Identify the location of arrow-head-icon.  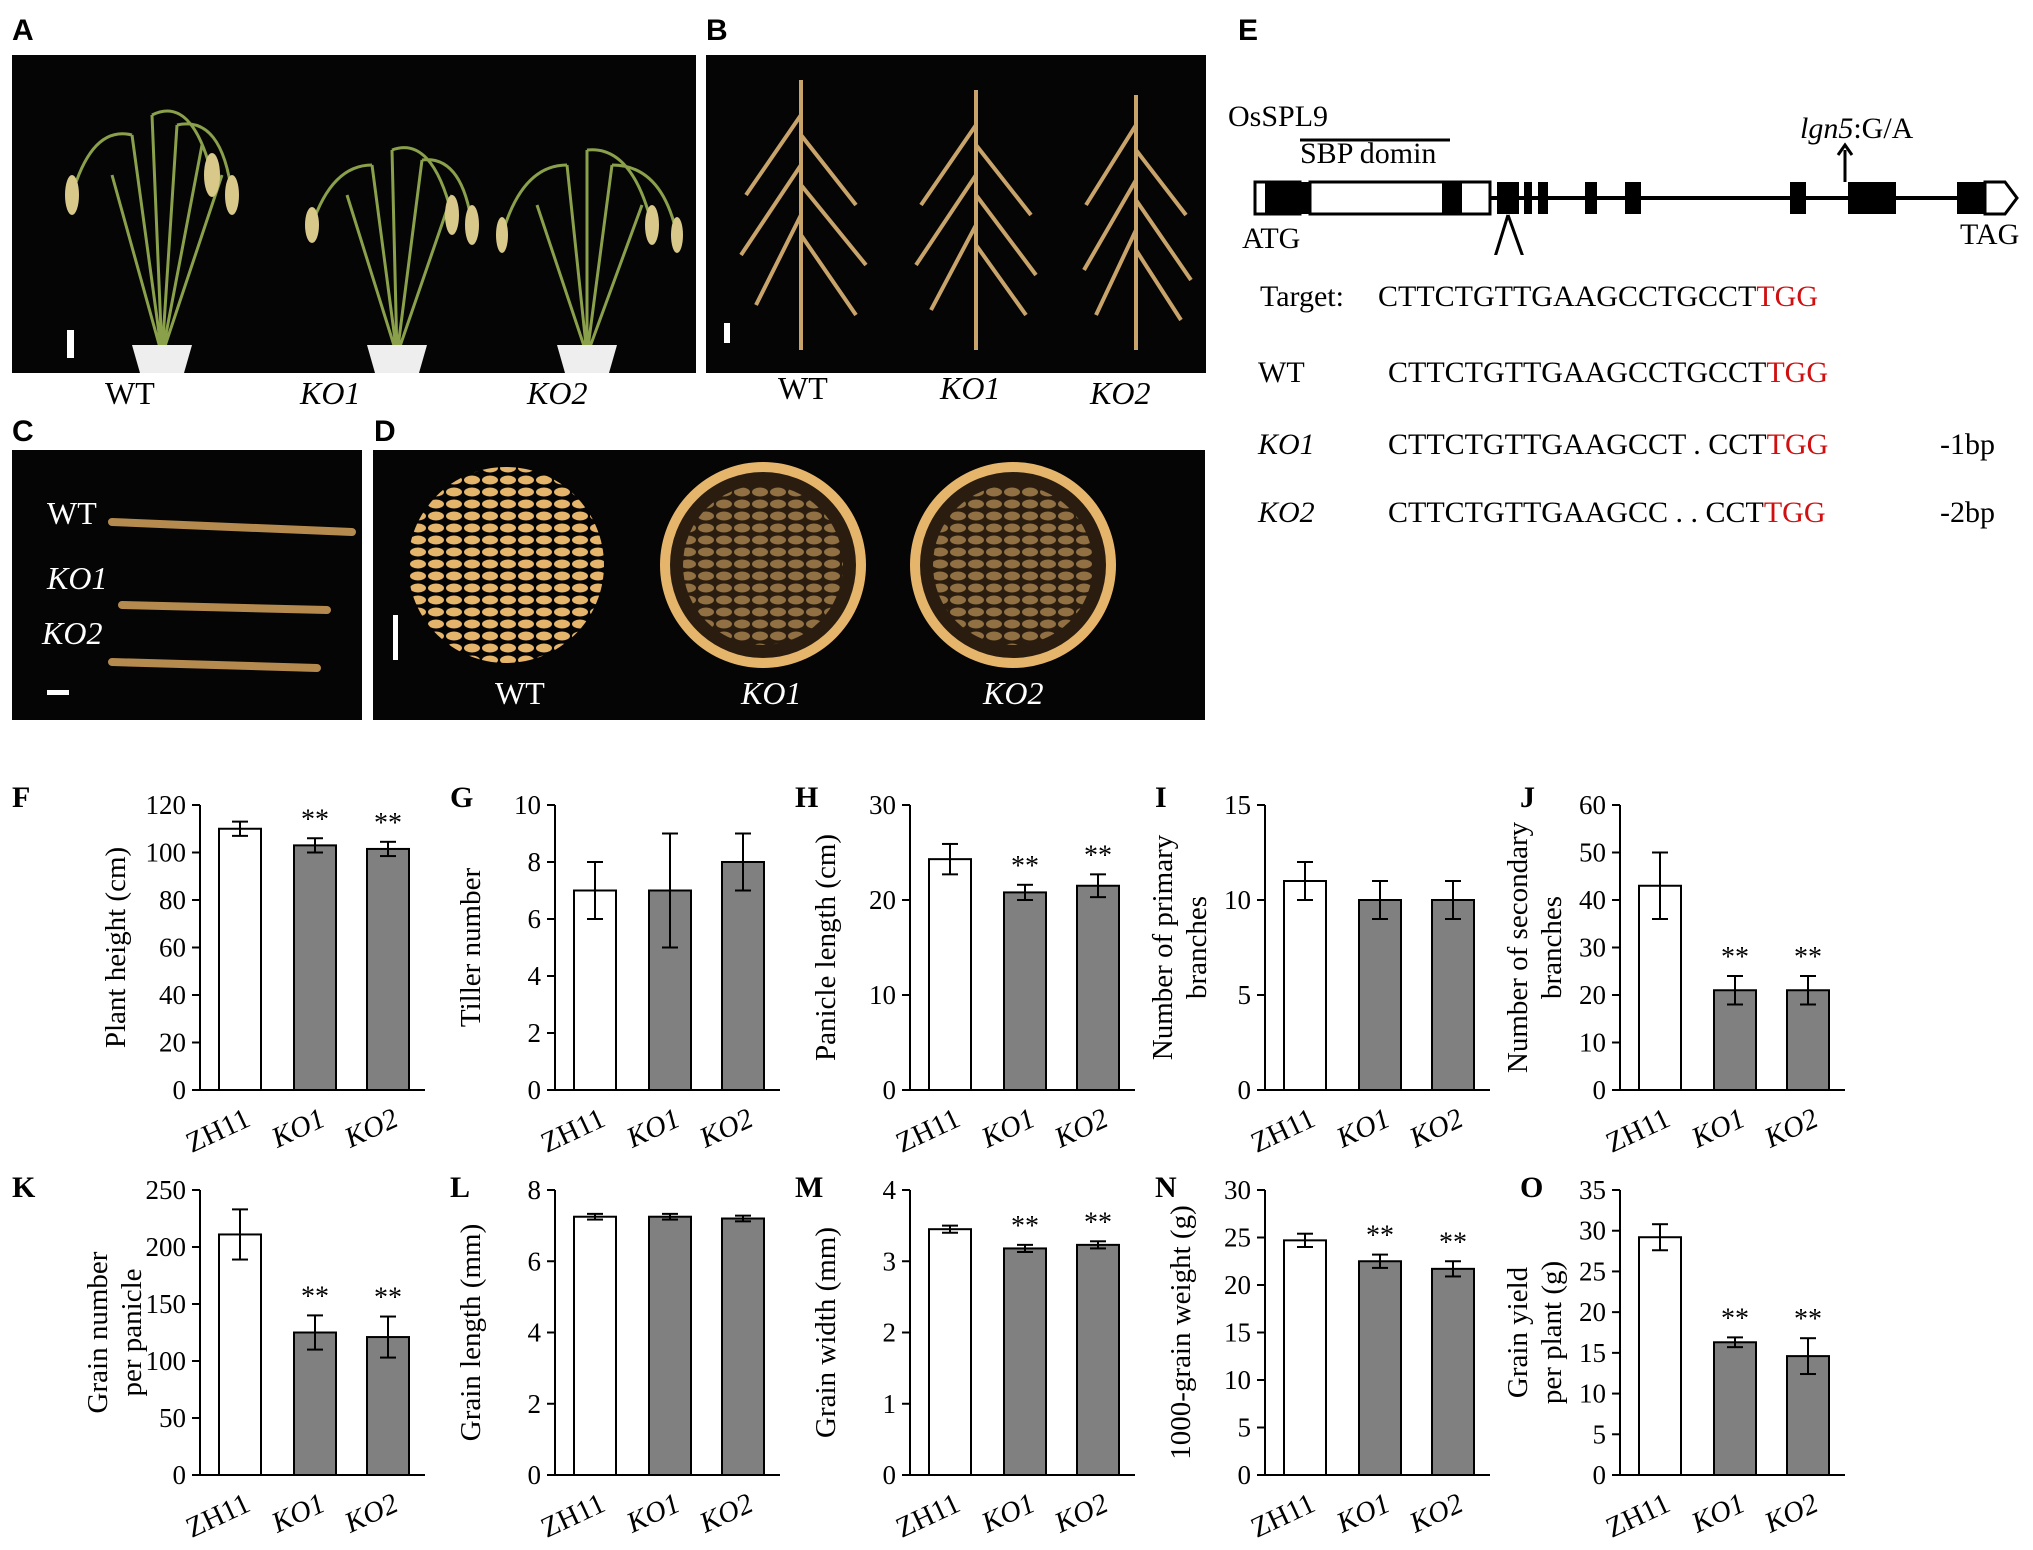
(1845, 149).